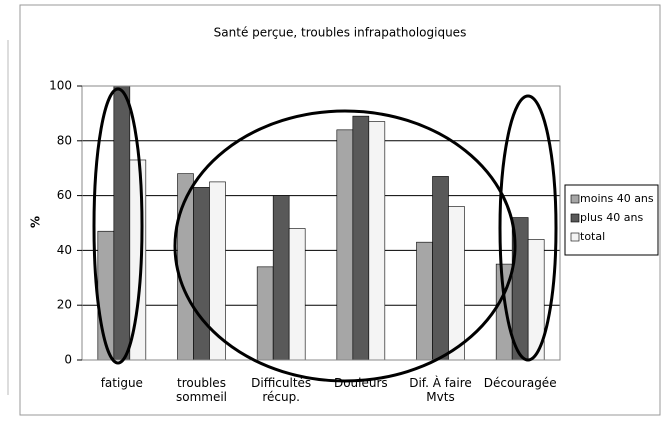 This screenshot has width=669, height=426. I want to click on x-tick-label: Découragée, so click(520, 383).